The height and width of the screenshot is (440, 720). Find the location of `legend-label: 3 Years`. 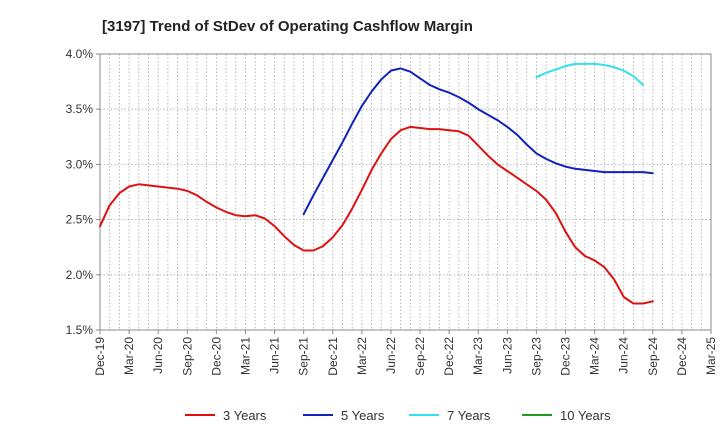

legend-label: 3 Years is located at coordinates (245, 415).